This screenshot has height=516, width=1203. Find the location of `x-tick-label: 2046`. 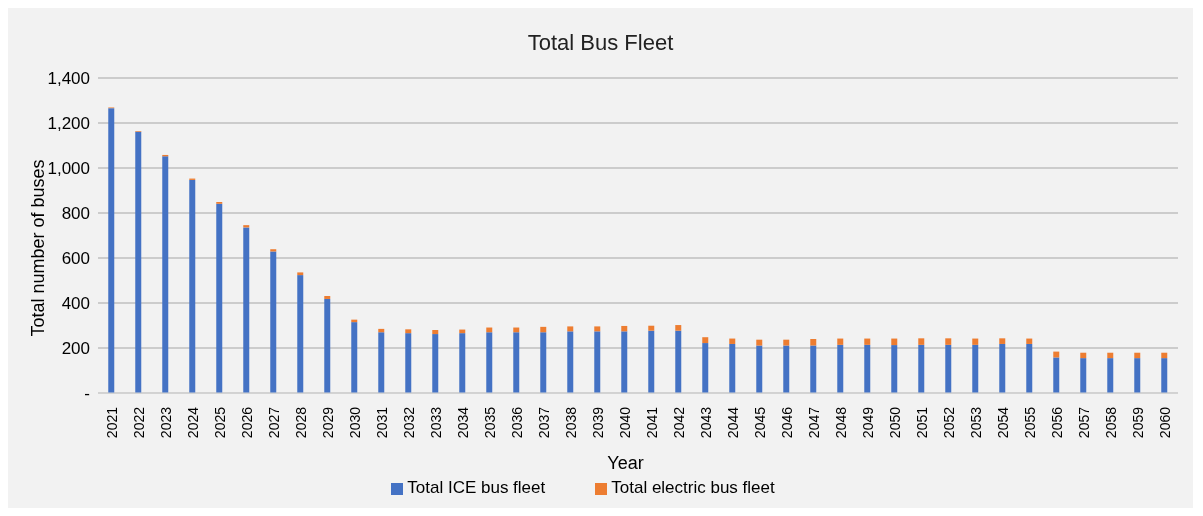

x-tick-label: 2046 is located at coordinates (786, 422).